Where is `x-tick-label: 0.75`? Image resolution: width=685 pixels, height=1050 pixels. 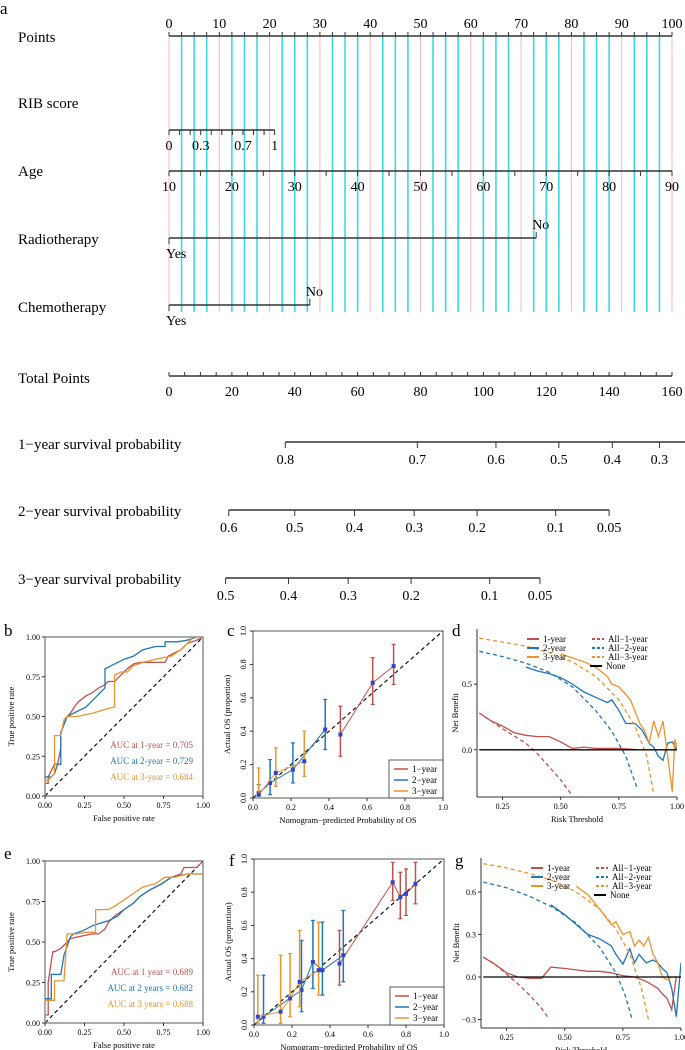
x-tick-label: 0.75 is located at coordinates (164, 1032).